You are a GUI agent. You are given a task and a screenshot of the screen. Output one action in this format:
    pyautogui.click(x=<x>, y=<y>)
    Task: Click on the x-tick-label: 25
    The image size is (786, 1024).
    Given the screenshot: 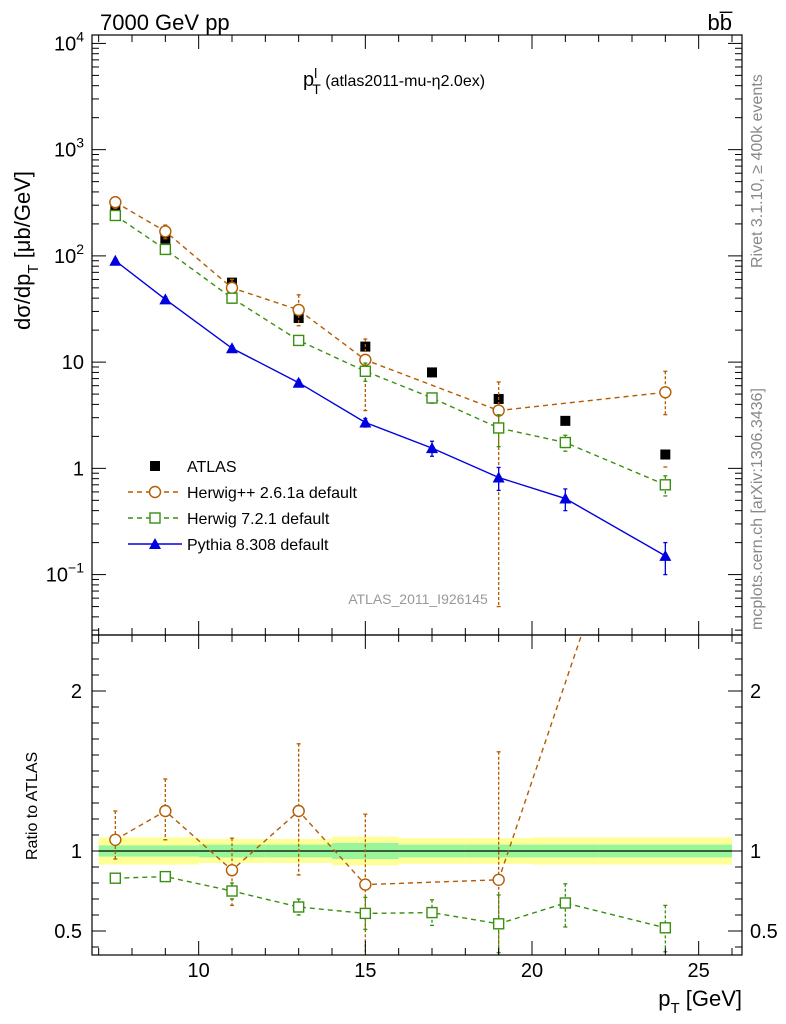 What is the action you would take?
    pyautogui.click(x=699, y=971)
    